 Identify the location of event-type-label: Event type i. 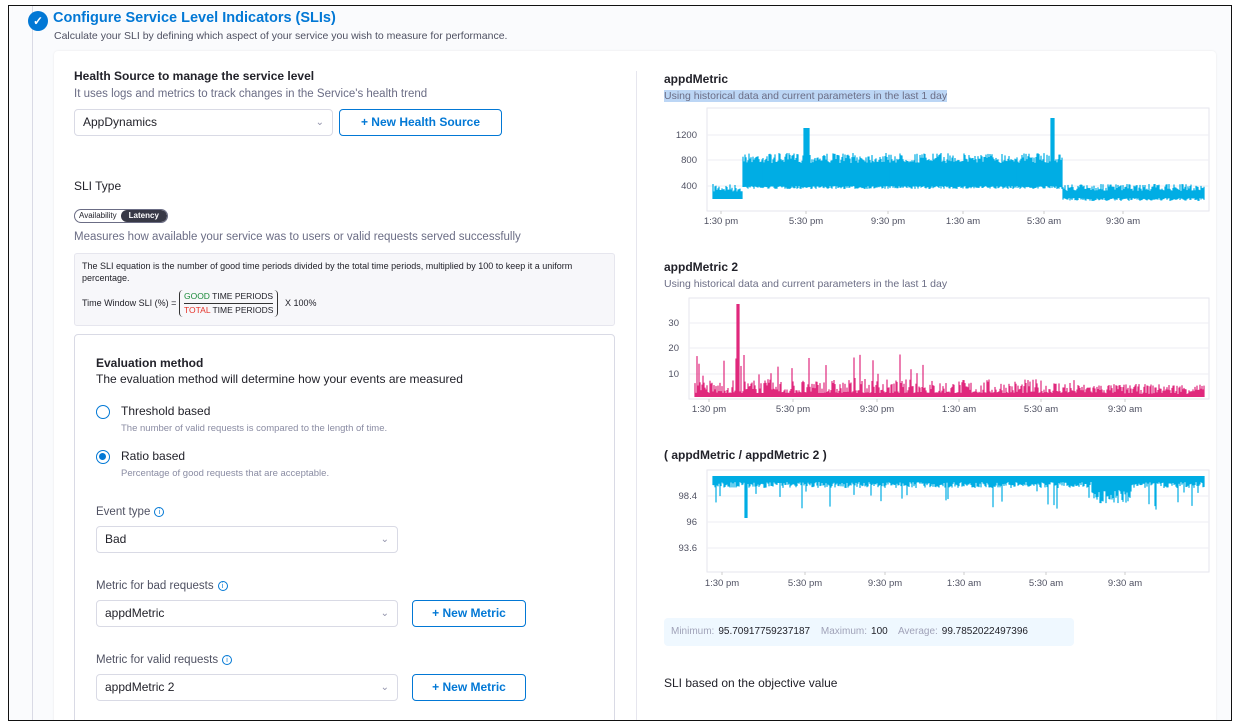
(130, 512).